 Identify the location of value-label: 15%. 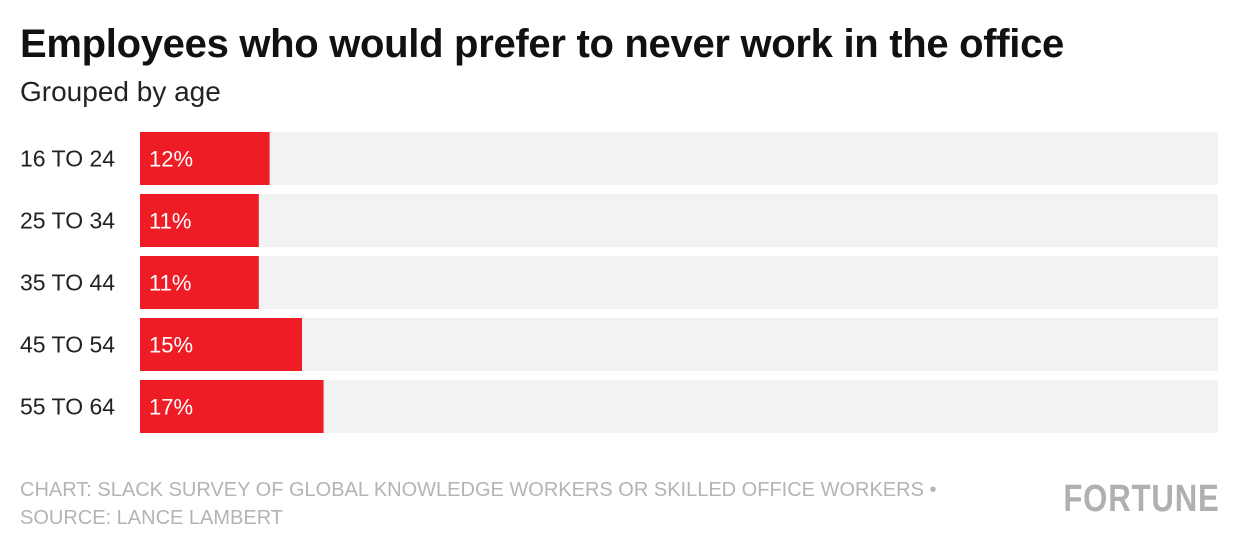
(171, 345).